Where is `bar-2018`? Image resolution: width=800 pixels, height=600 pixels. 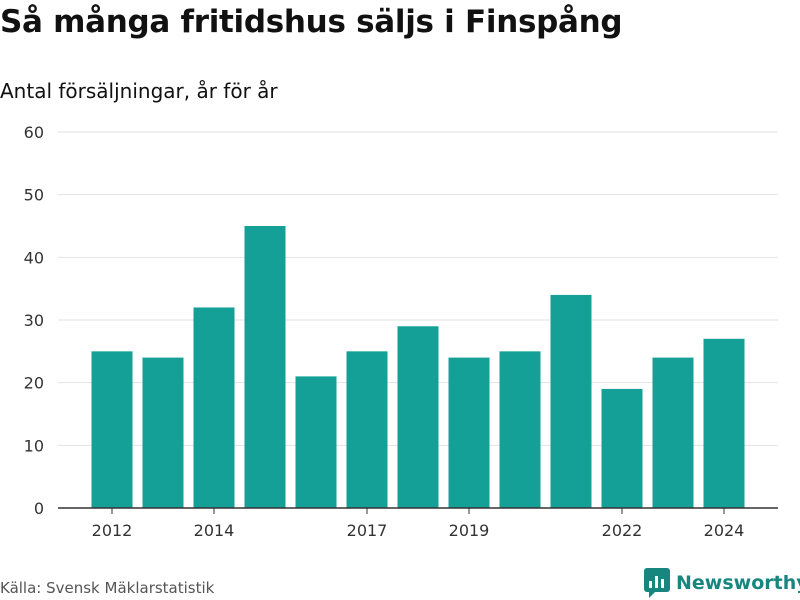
bar-2018 is located at coordinates (418, 417).